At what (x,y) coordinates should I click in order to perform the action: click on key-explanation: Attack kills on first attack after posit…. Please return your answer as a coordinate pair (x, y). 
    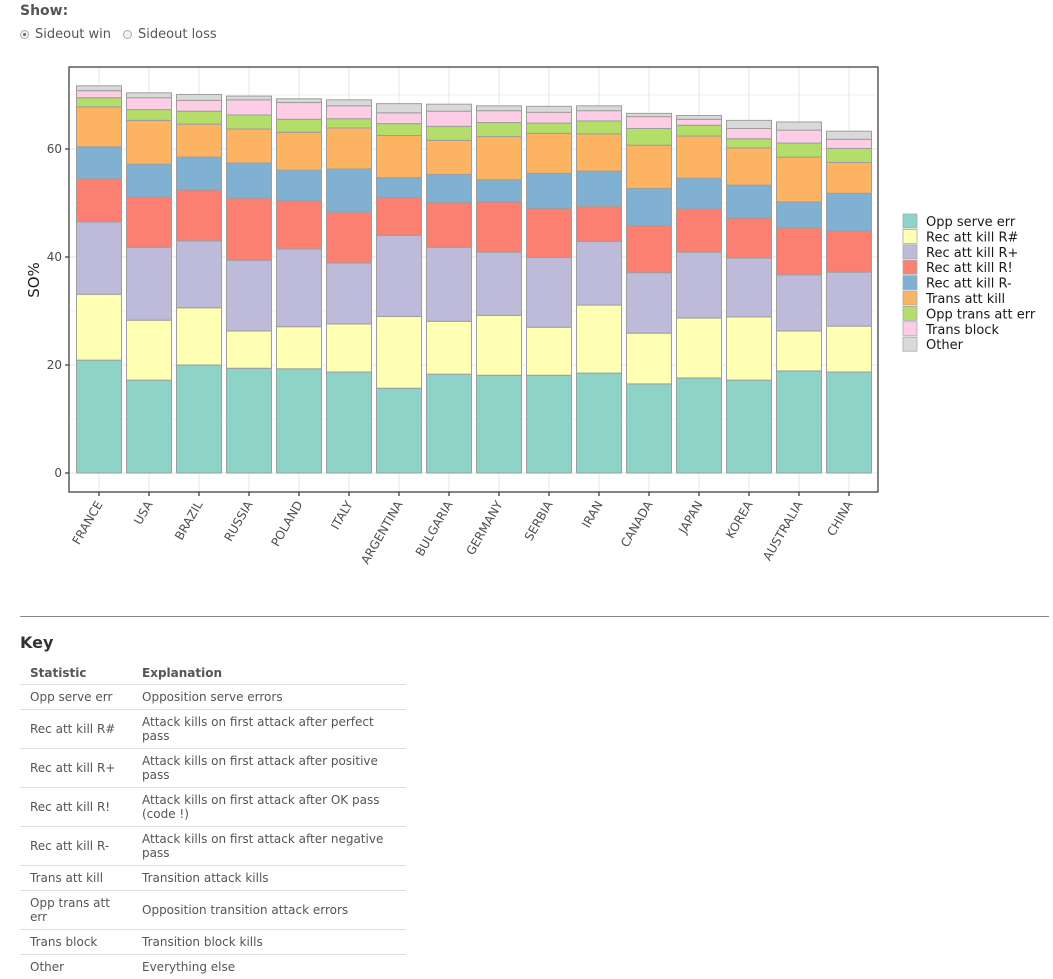
    Looking at the image, I should click on (269, 768).